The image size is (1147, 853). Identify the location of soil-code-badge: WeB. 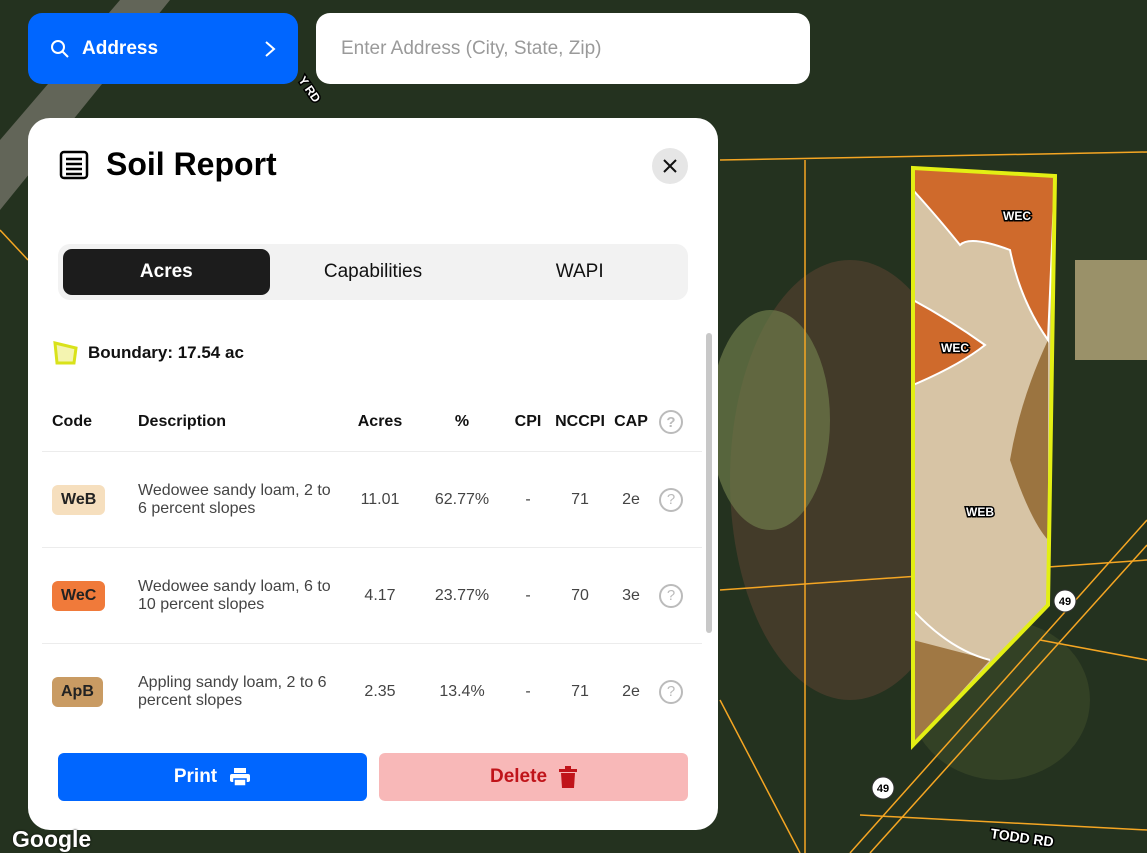
(79, 499).